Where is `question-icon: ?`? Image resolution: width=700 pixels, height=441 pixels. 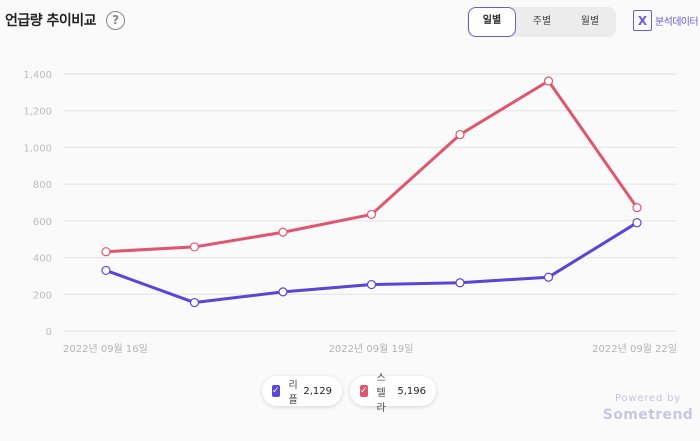 question-icon: ? is located at coordinates (116, 20).